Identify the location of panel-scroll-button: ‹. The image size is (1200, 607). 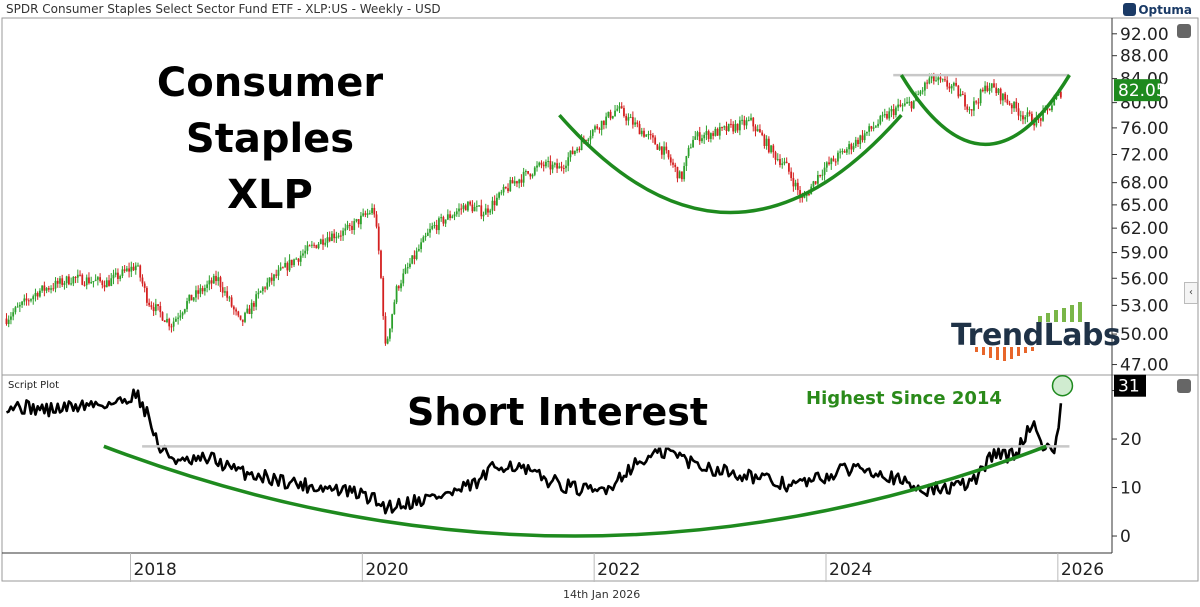
(1191, 293).